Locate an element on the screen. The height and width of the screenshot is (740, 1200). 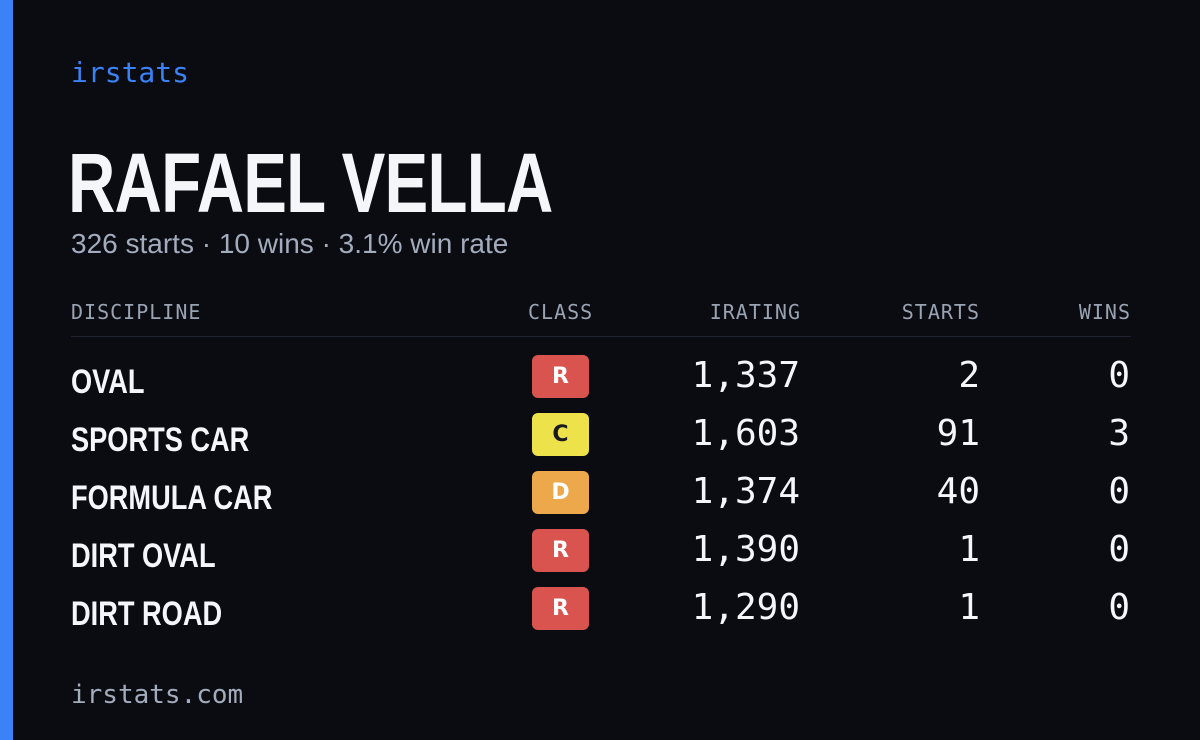
driver-summary: 326 starts · 10 wins · 3.1% win rate is located at coordinates (289, 244).